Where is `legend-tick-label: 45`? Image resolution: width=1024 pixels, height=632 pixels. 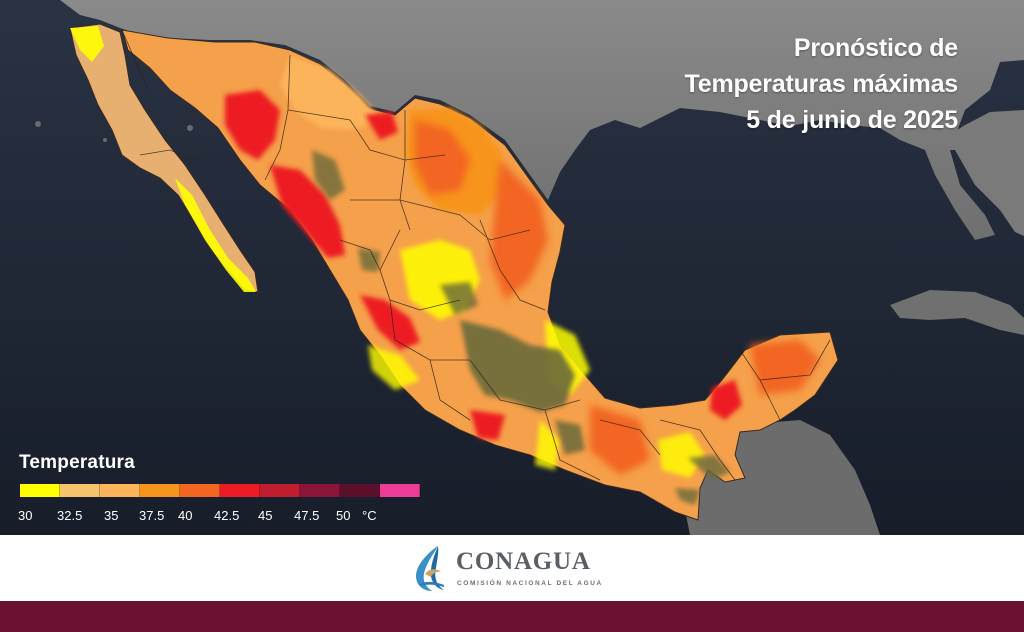 legend-tick-label: 45 is located at coordinates (265, 515).